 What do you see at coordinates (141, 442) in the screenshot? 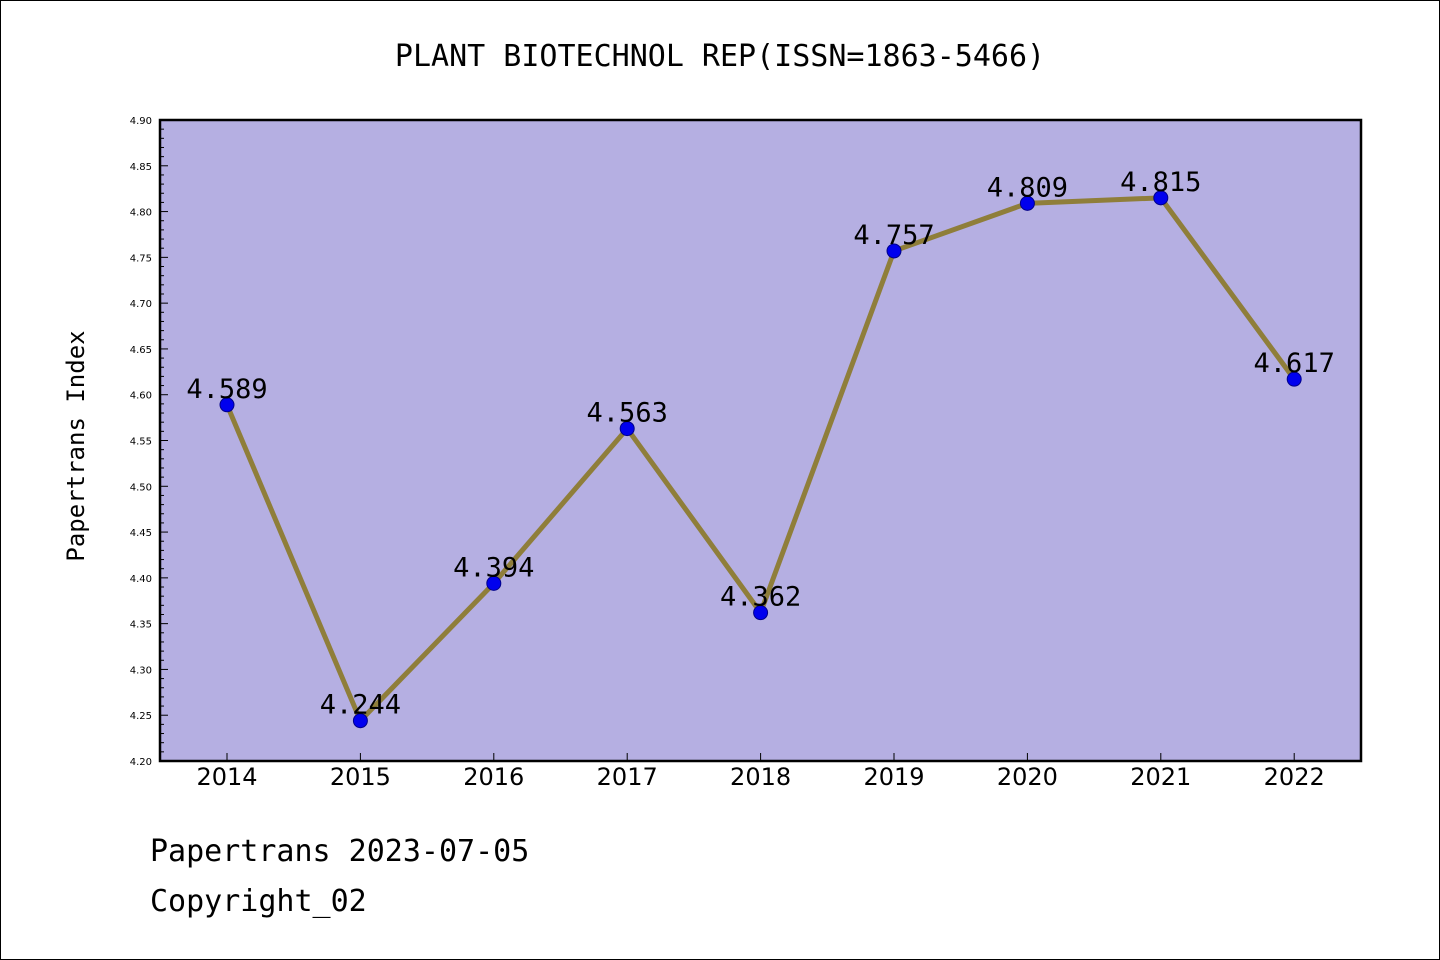
I see `y-tick-label: 4.55` at bounding box center [141, 442].